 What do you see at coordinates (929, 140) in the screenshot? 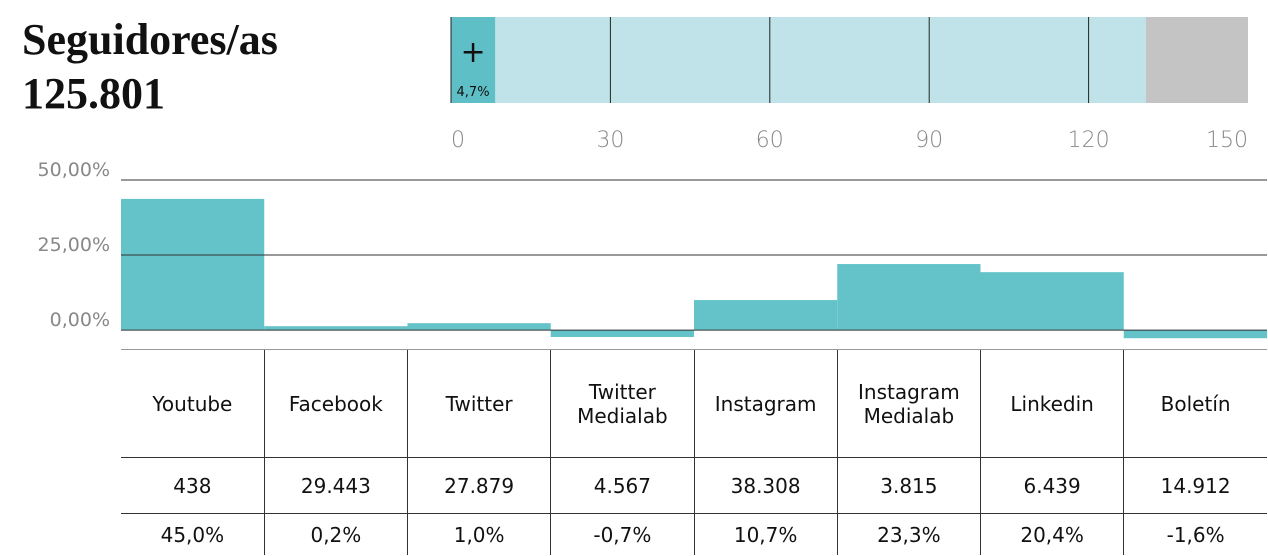
I see `x-tick-label: 90` at bounding box center [929, 140].